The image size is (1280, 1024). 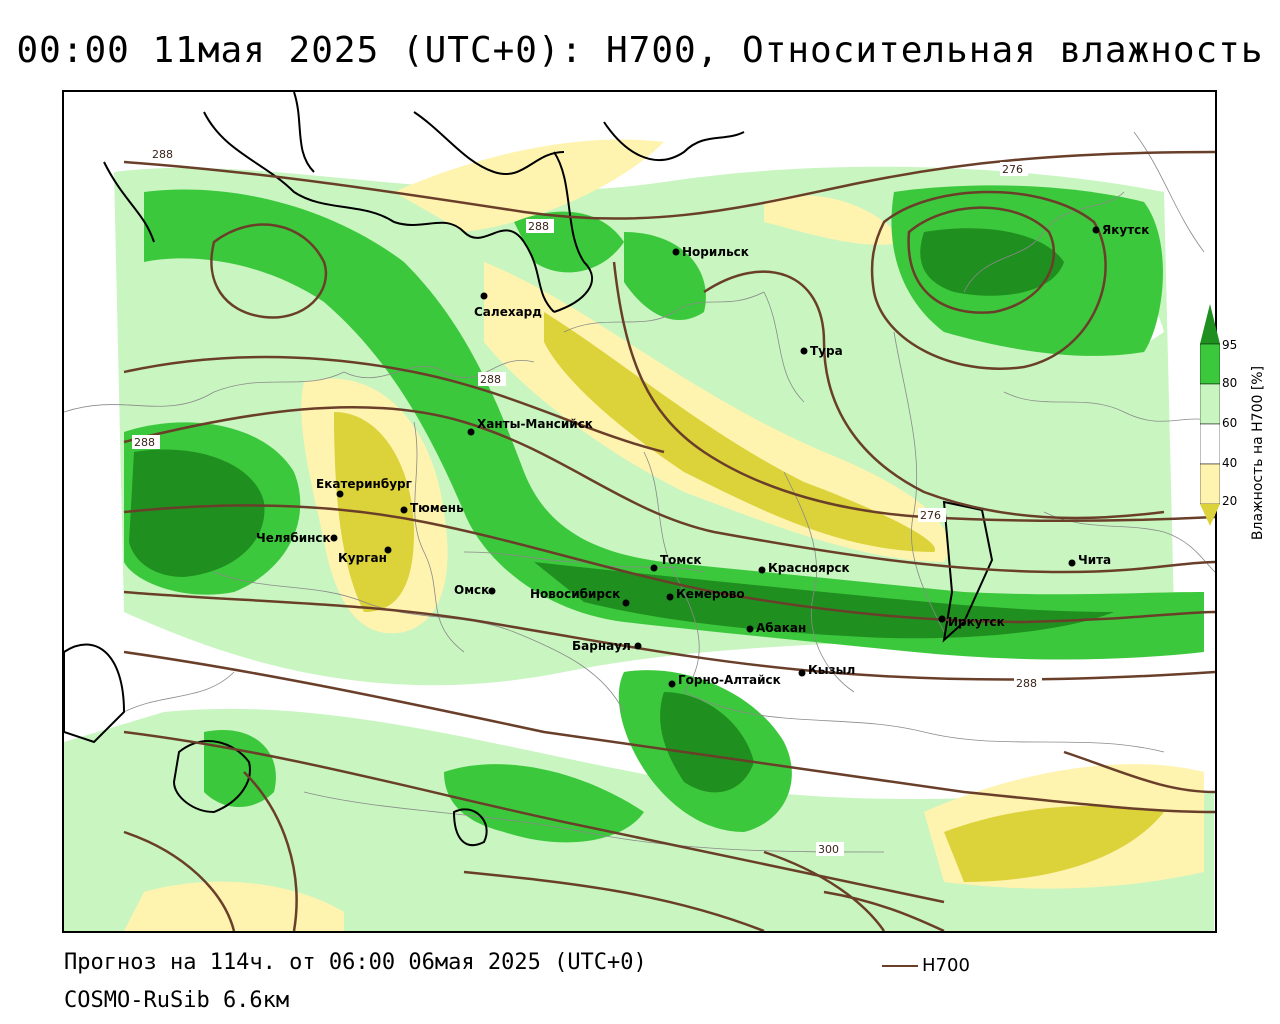 I want to click on city-tyumen: Тюмень, so click(x=432, y=508).